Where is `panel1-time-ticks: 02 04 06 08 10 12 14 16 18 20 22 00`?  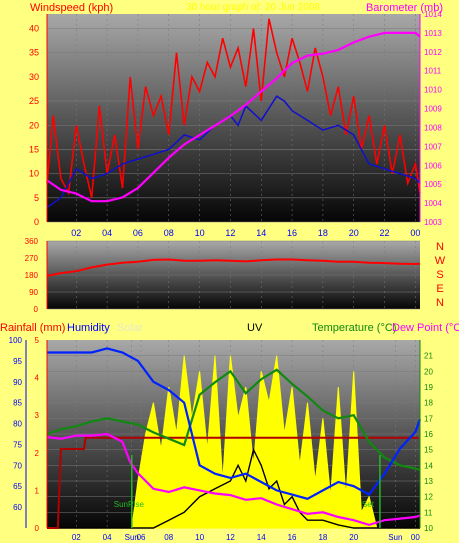 panel1-time-ticks: 02 04 06 08 10 12 14 16 18 20 22 00 is located at coordinates (245, 233).